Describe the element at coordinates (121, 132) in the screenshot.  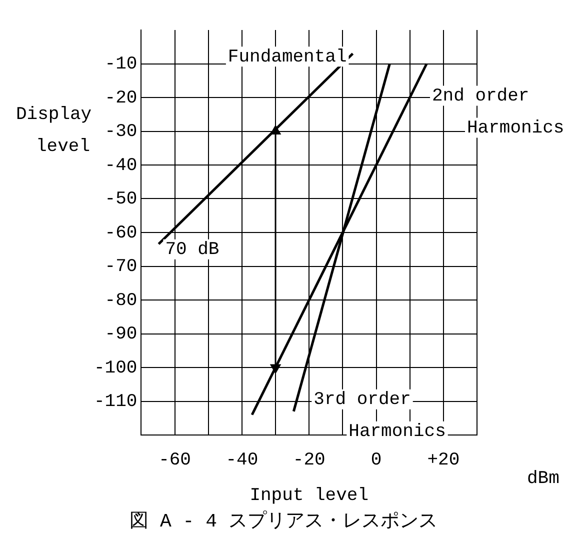
I see `y-tick-label: -30` at that location.